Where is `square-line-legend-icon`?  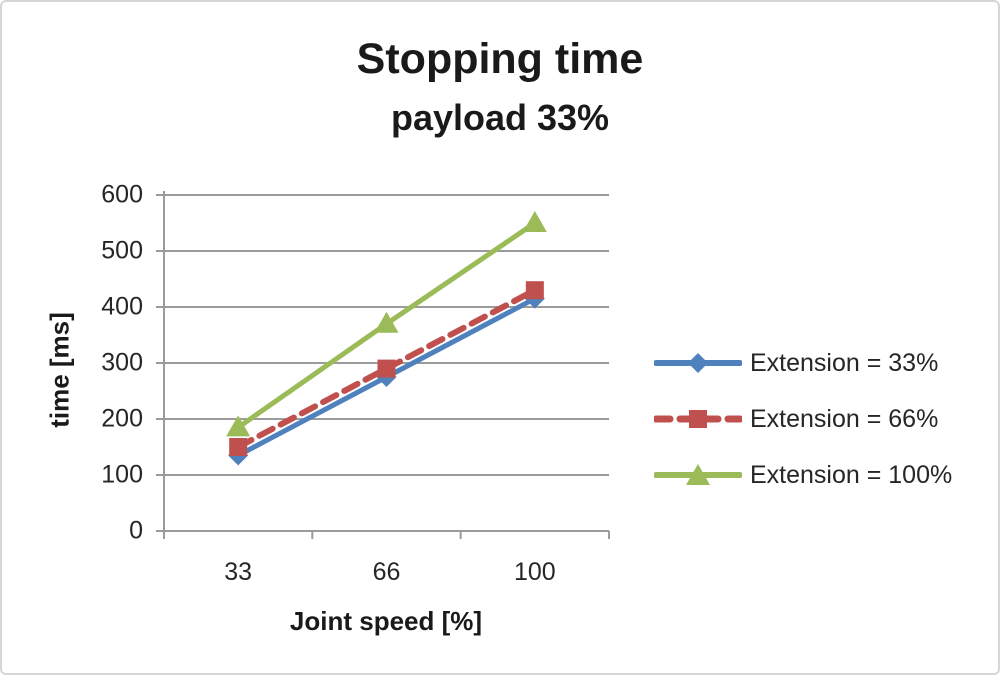
square-line-legend-icon is located at coordinates (698, 419).